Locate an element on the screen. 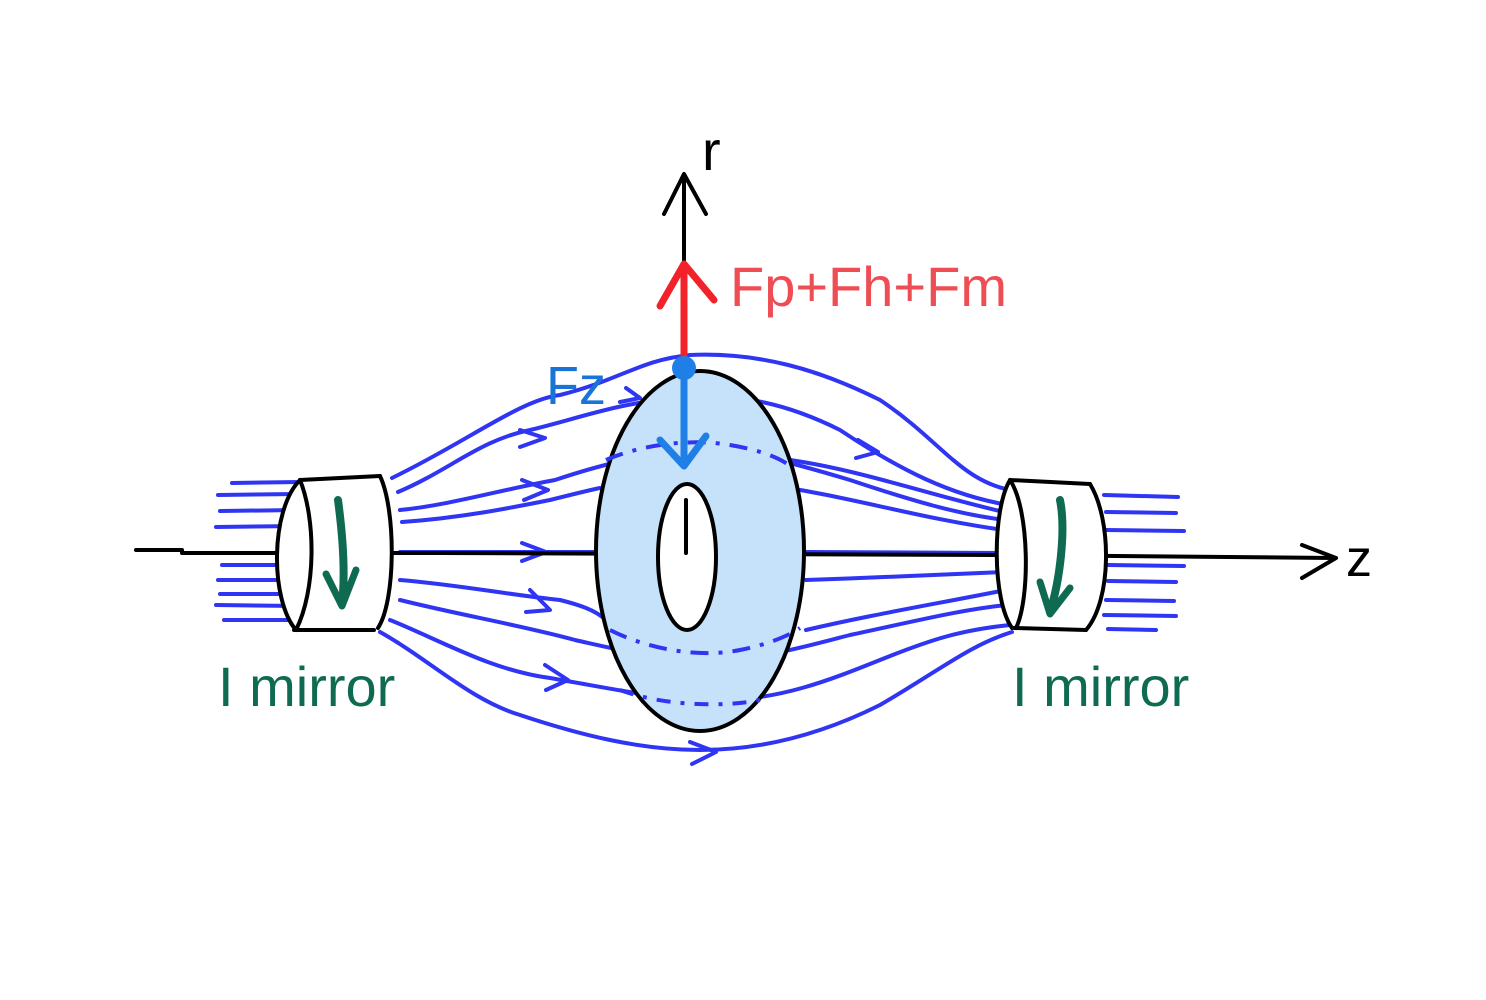  field-line-top-4b is located at coordinates (902, 510).